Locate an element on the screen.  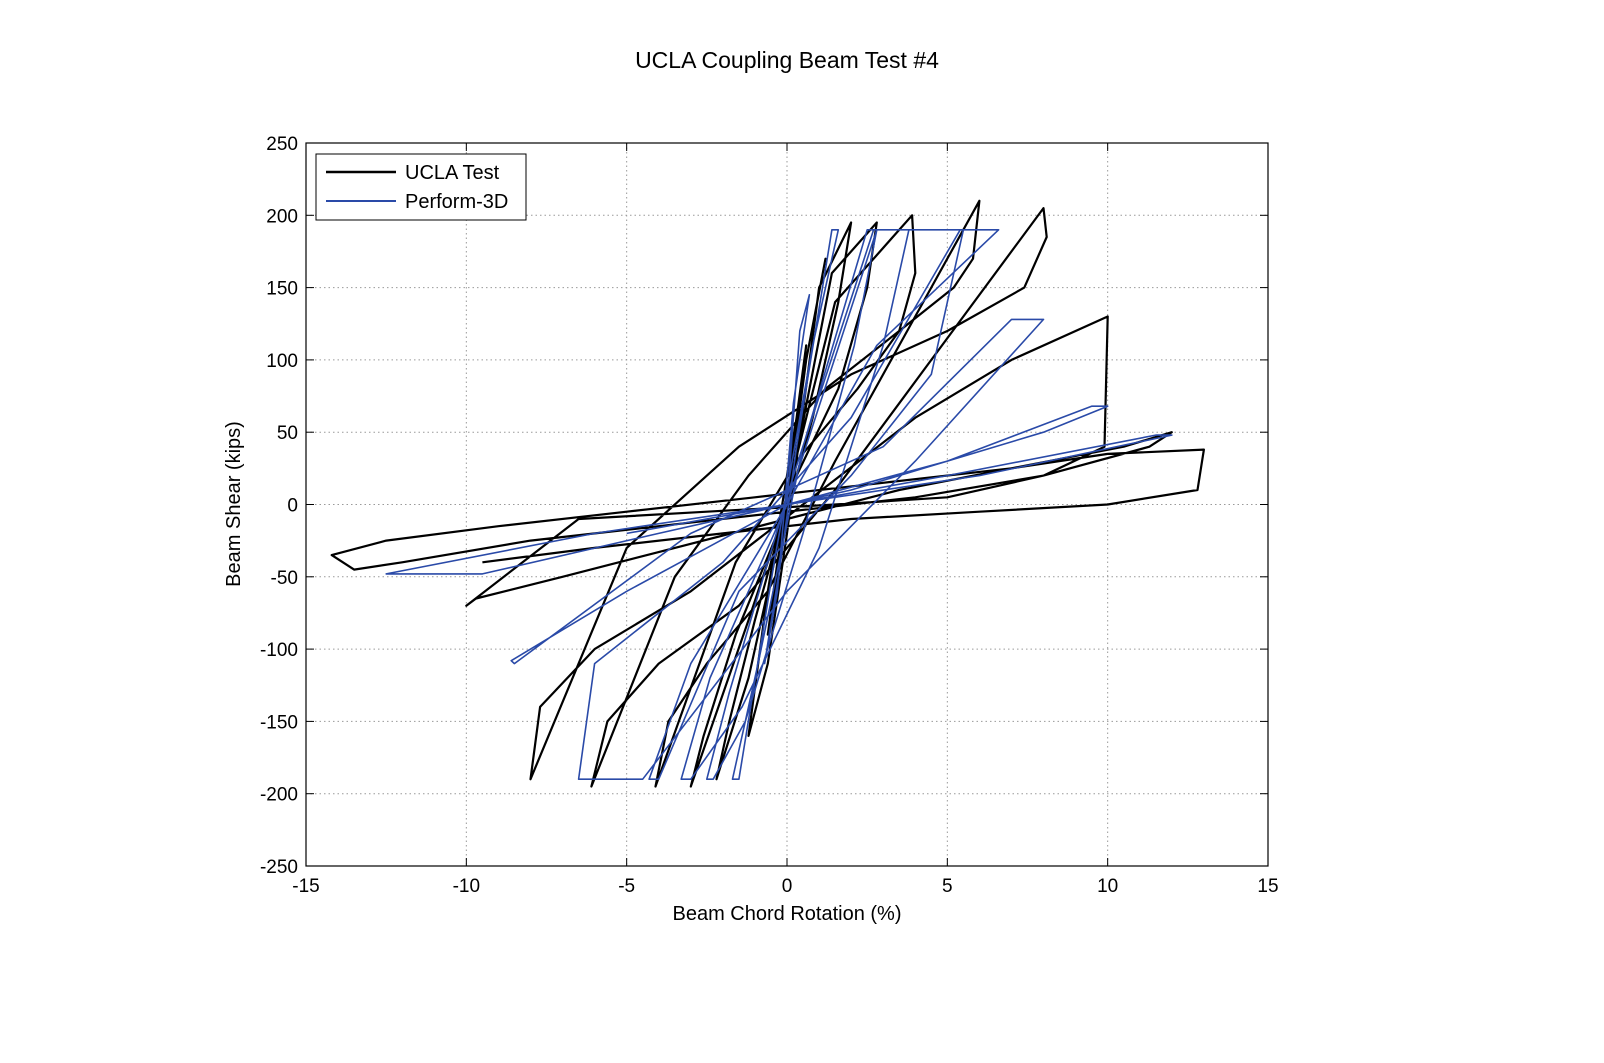
x-tick-label: -15 is located at coordinates (305, 886).